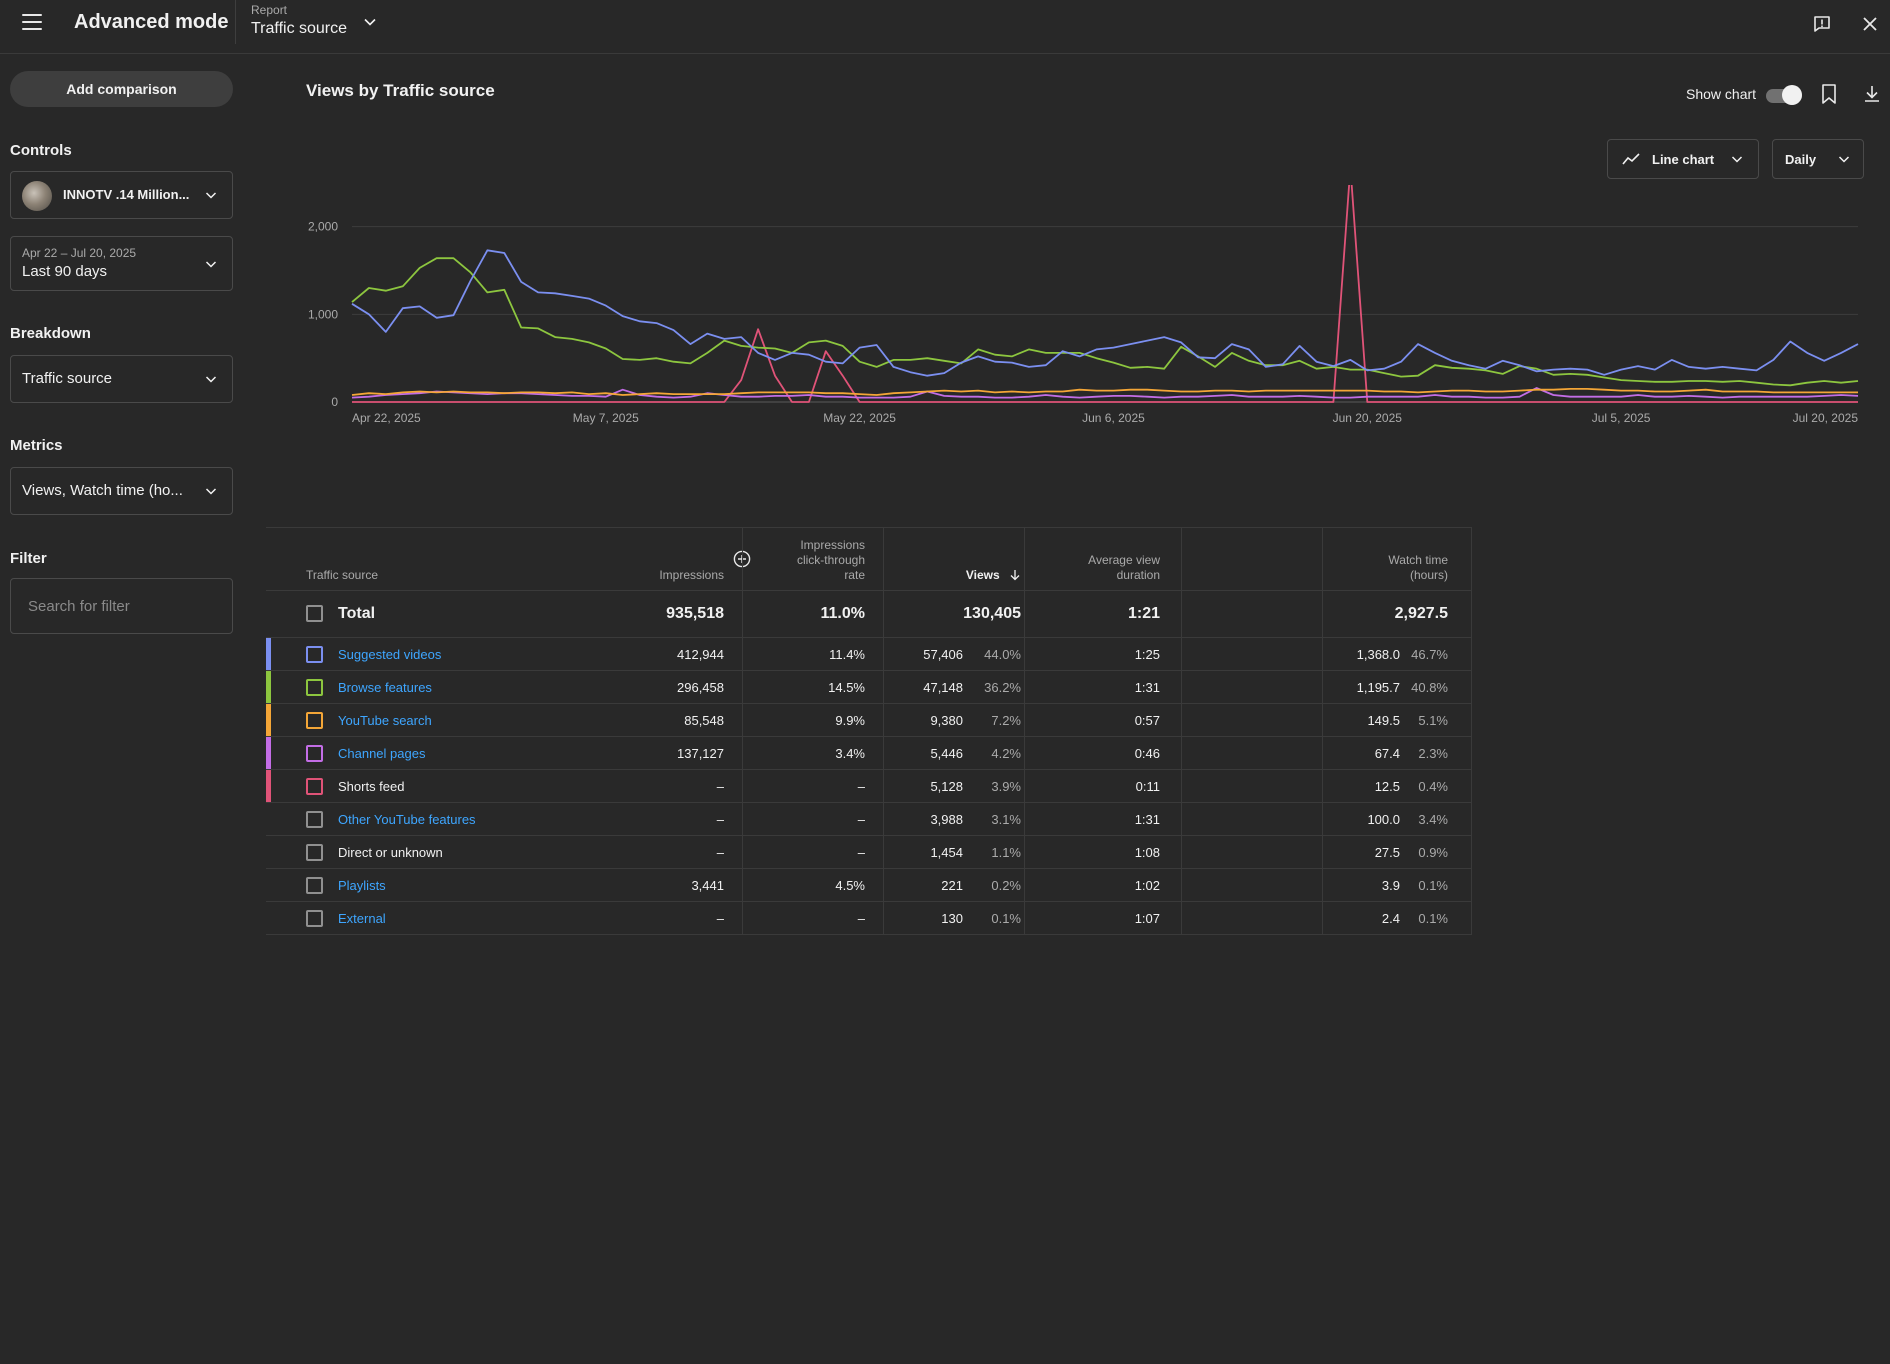 The height and width of the screenshot is (1364, 1890). I want to click on table-row: Direct or unknown – – 1,454 1.1% 1:08 27.5 0.9%, so click(868, 852).